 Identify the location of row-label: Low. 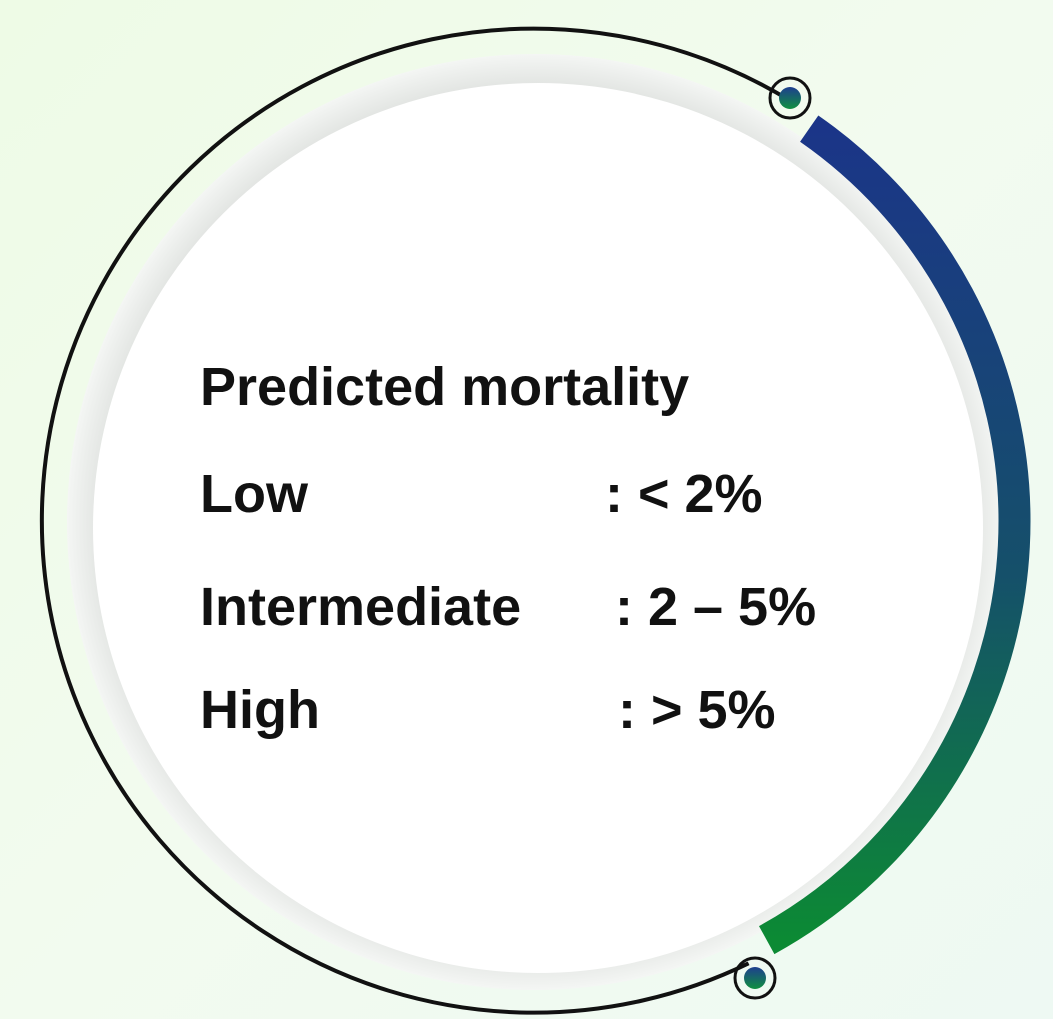
(254, 494).